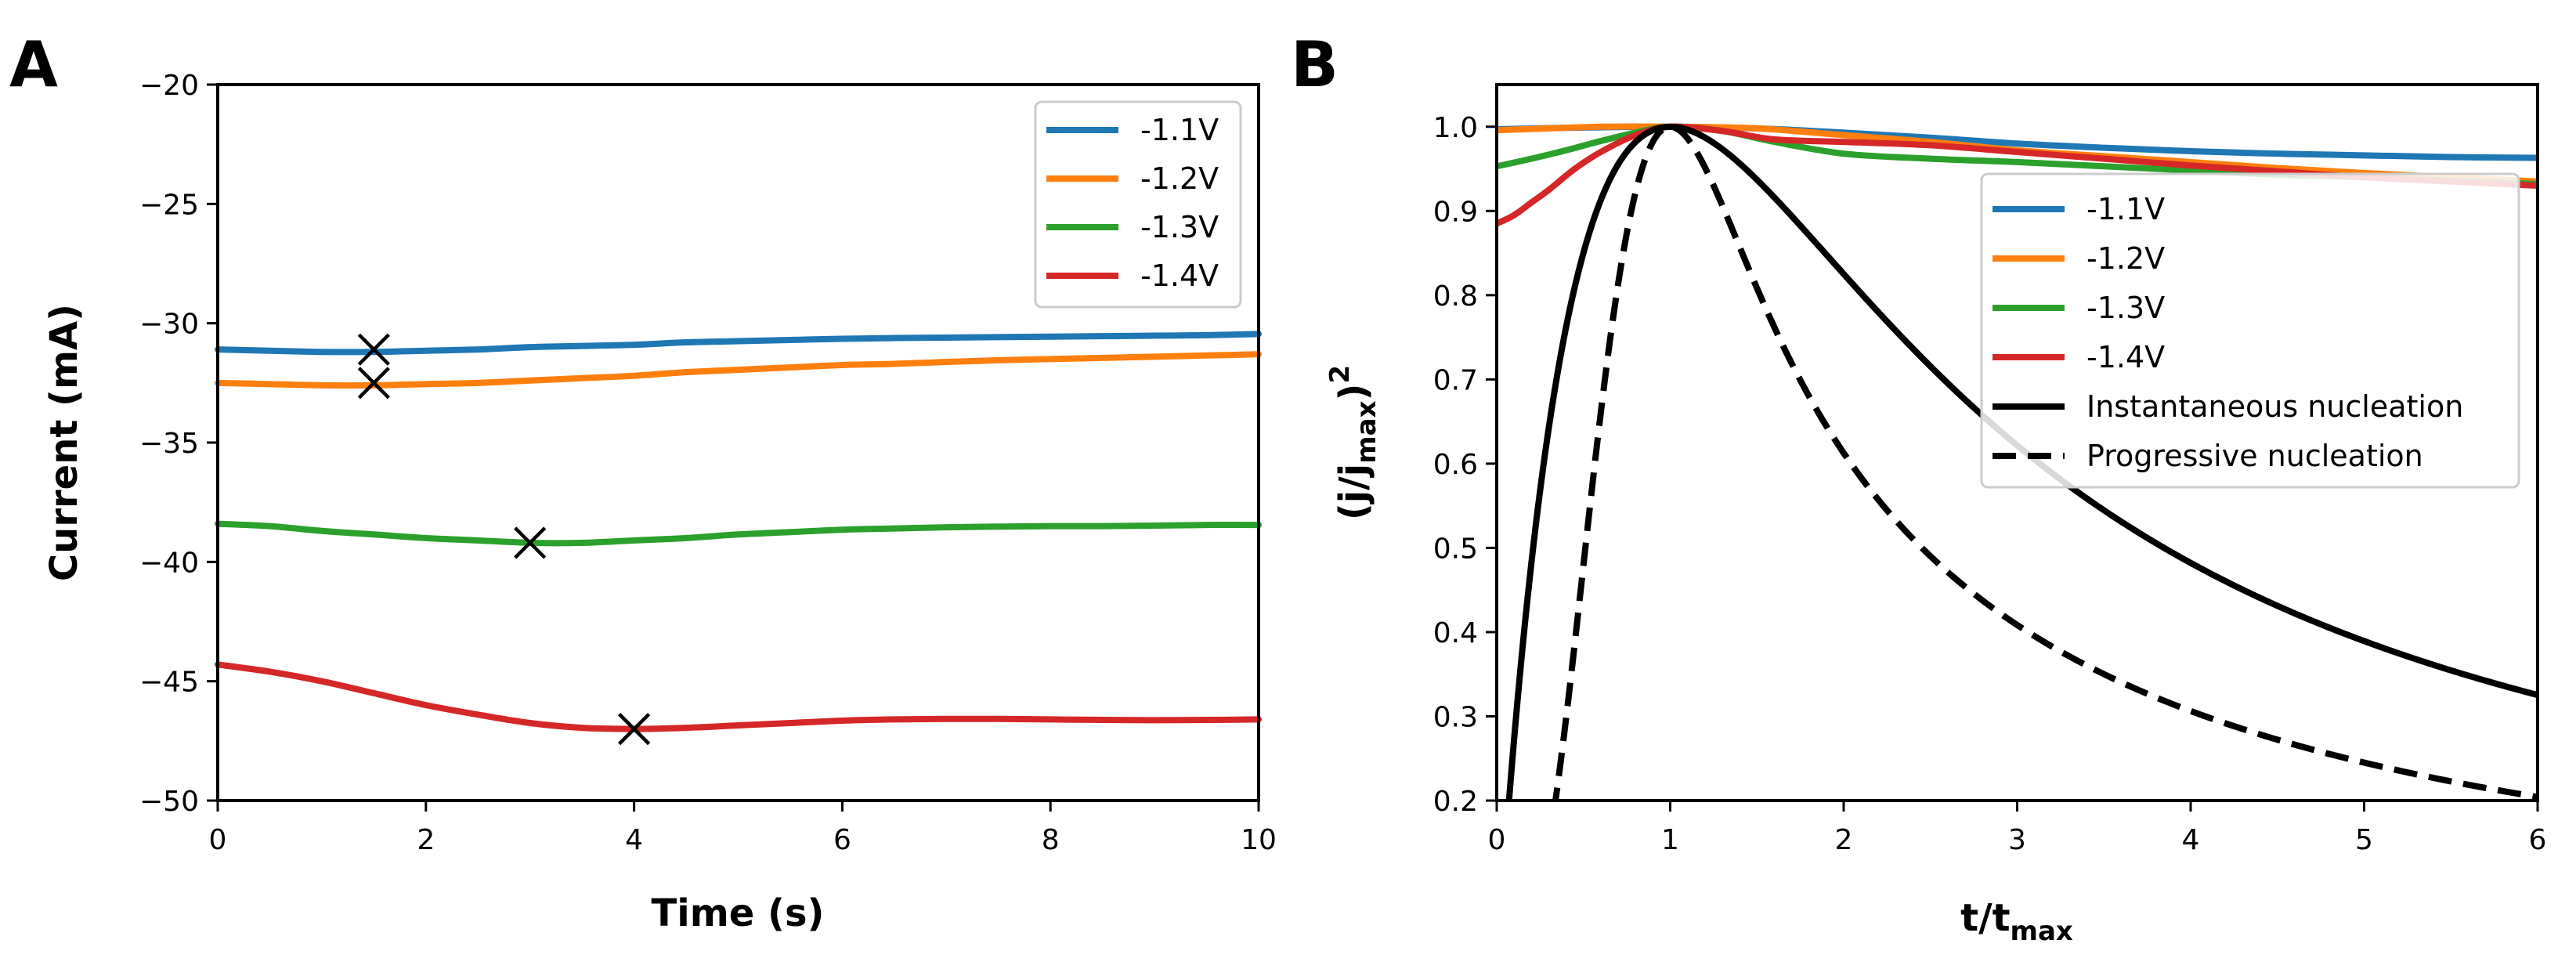 The height and width of the screenshot is (969, 2576). What do you see at coordinates (1340, 374) in the screenshot?
I see `panel-b-y-axis-title-sup: 2` at bounding box center [1340, 374].